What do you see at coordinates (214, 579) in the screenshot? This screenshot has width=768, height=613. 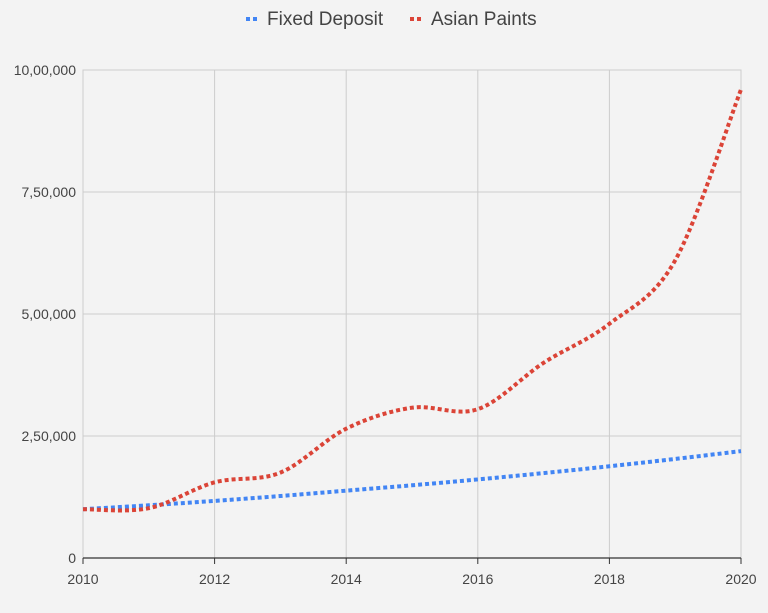 I see `x-tick-label: 2012` at bounding box center [214, 579].